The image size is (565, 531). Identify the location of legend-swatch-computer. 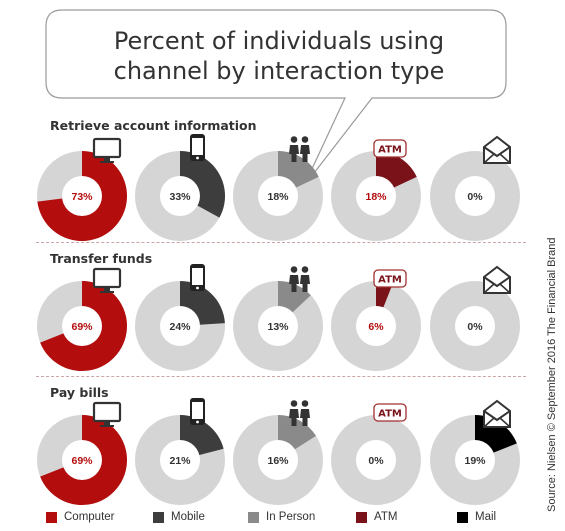
(51, 517).